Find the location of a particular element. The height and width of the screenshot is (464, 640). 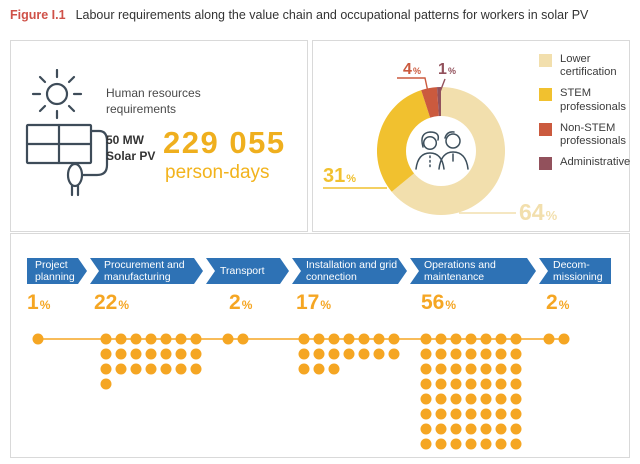

legend-item: Non-STEM professionals is located at coordinates (589, 135).